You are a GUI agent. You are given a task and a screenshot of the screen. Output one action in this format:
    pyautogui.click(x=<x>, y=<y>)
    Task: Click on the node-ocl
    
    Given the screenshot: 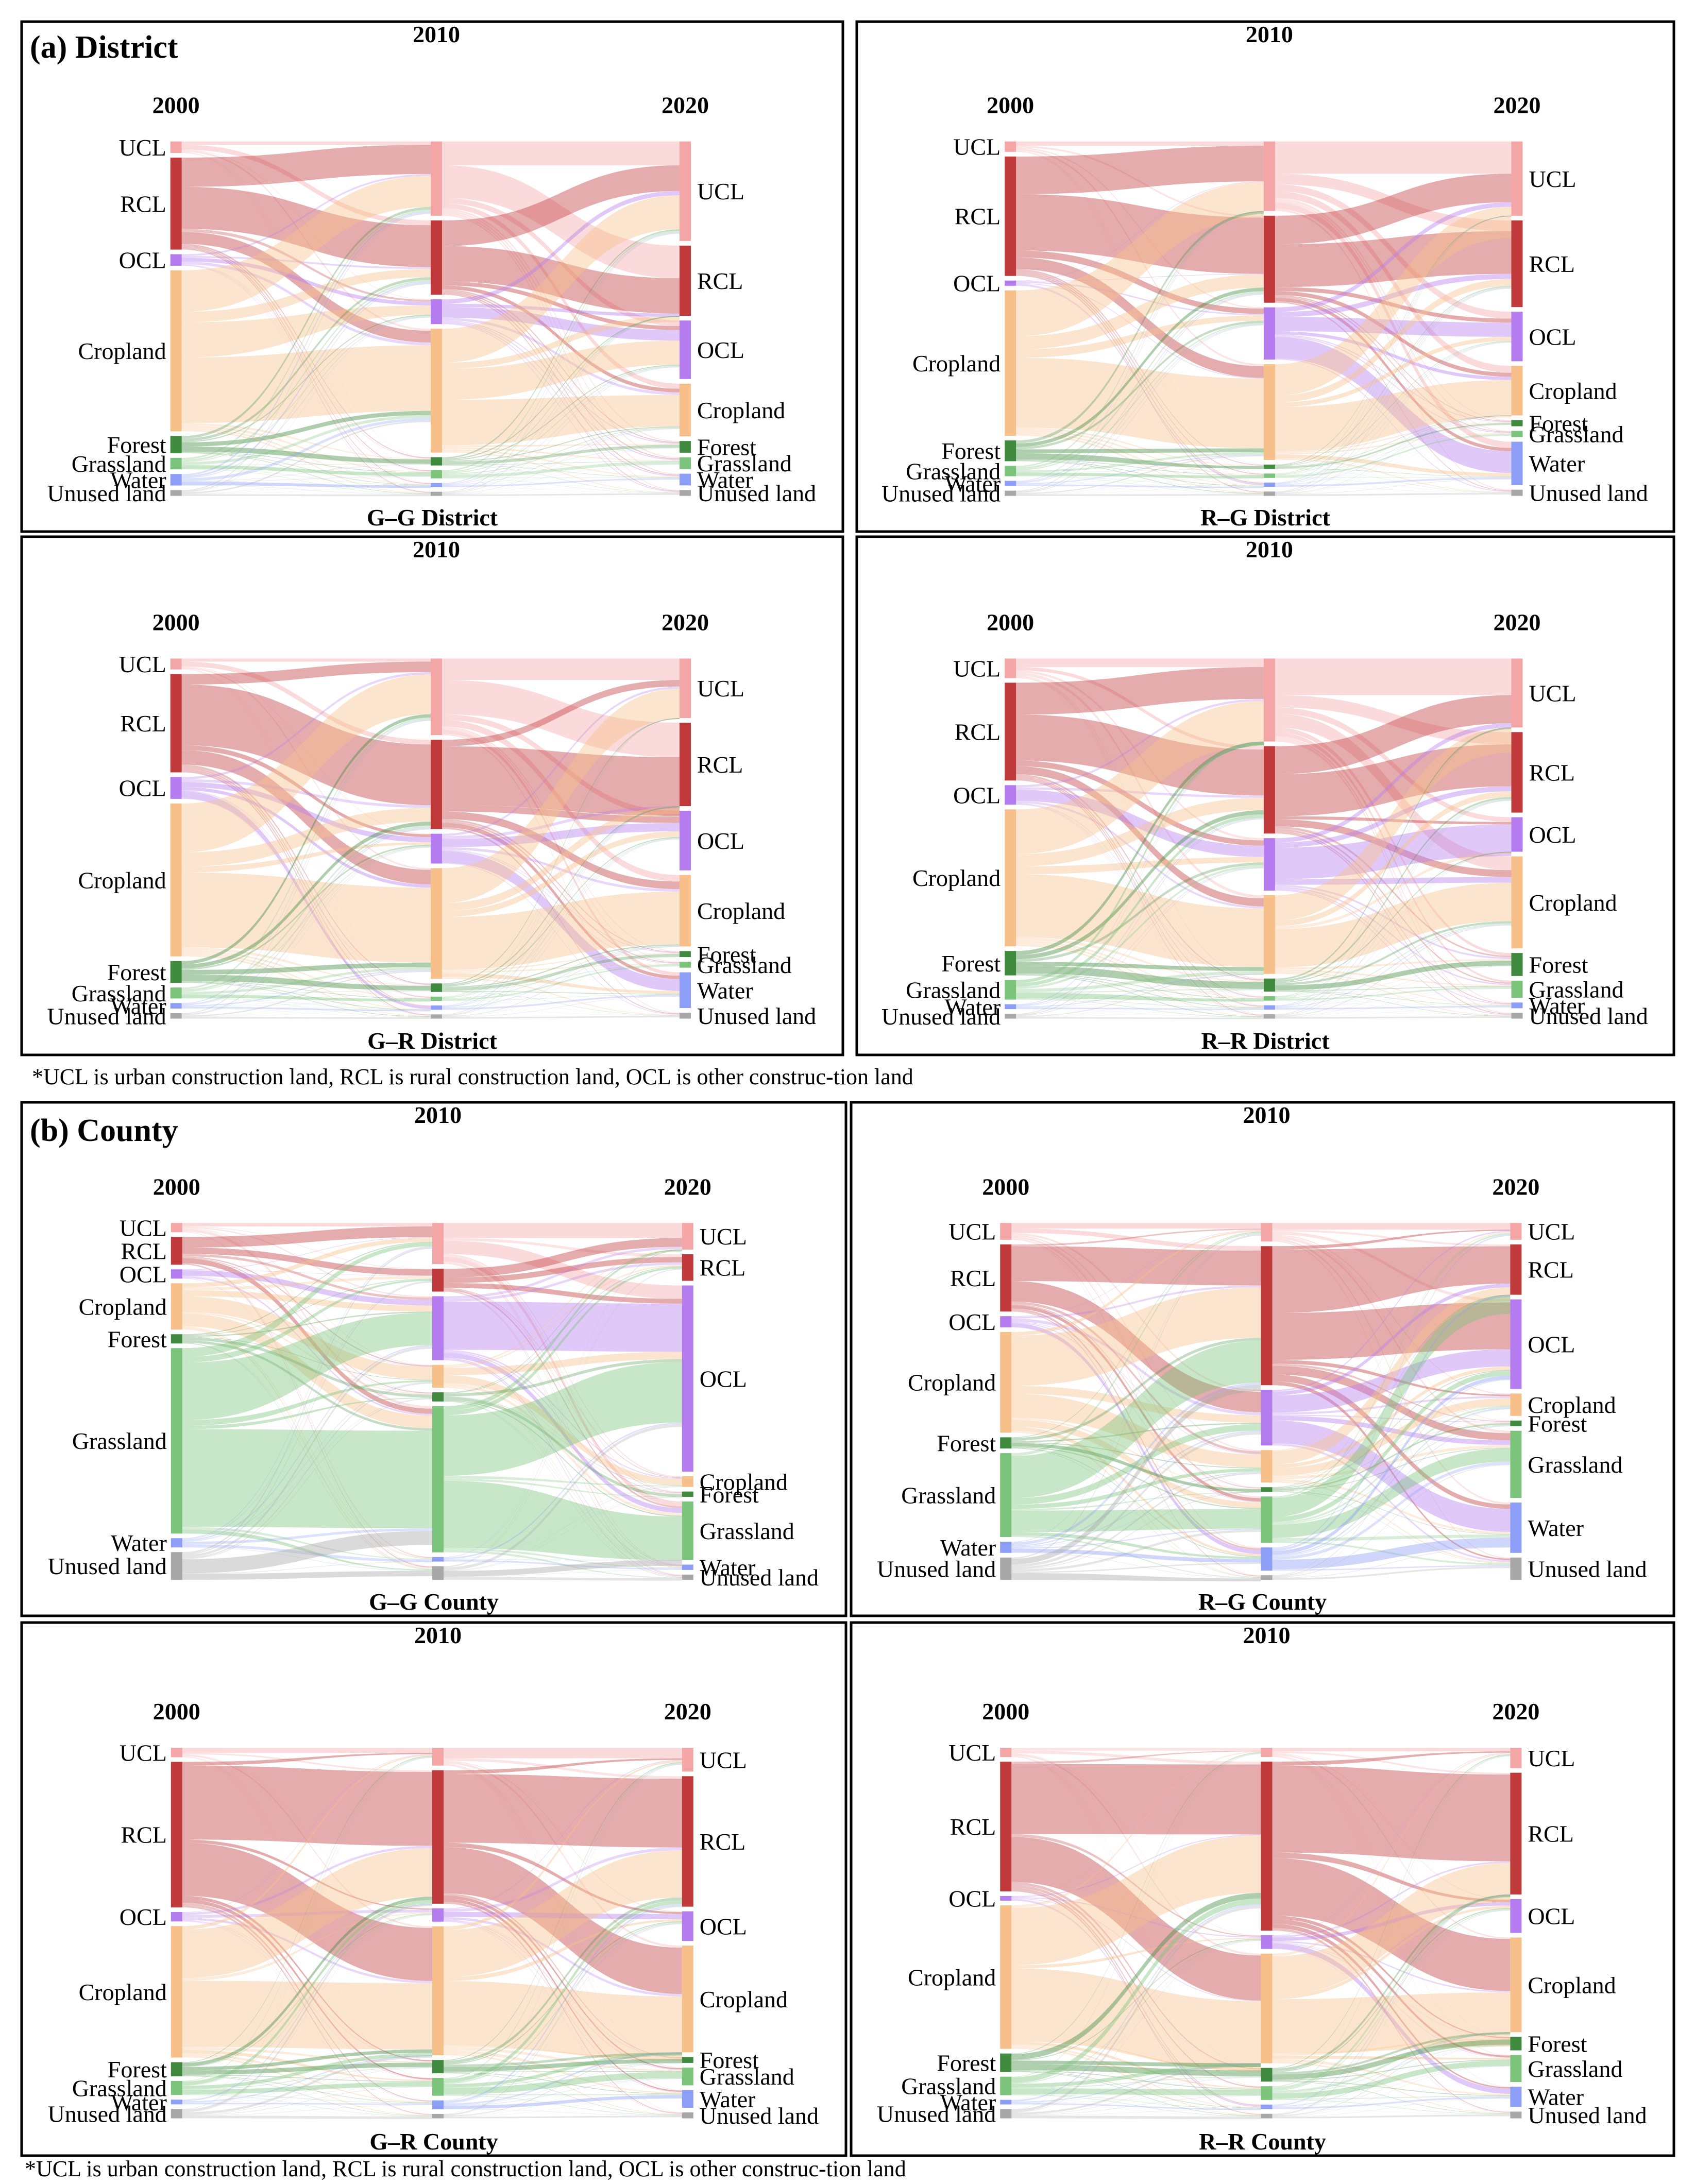 What is the action you would take?
    pyautogui.click(x=1267, y=1418)
    